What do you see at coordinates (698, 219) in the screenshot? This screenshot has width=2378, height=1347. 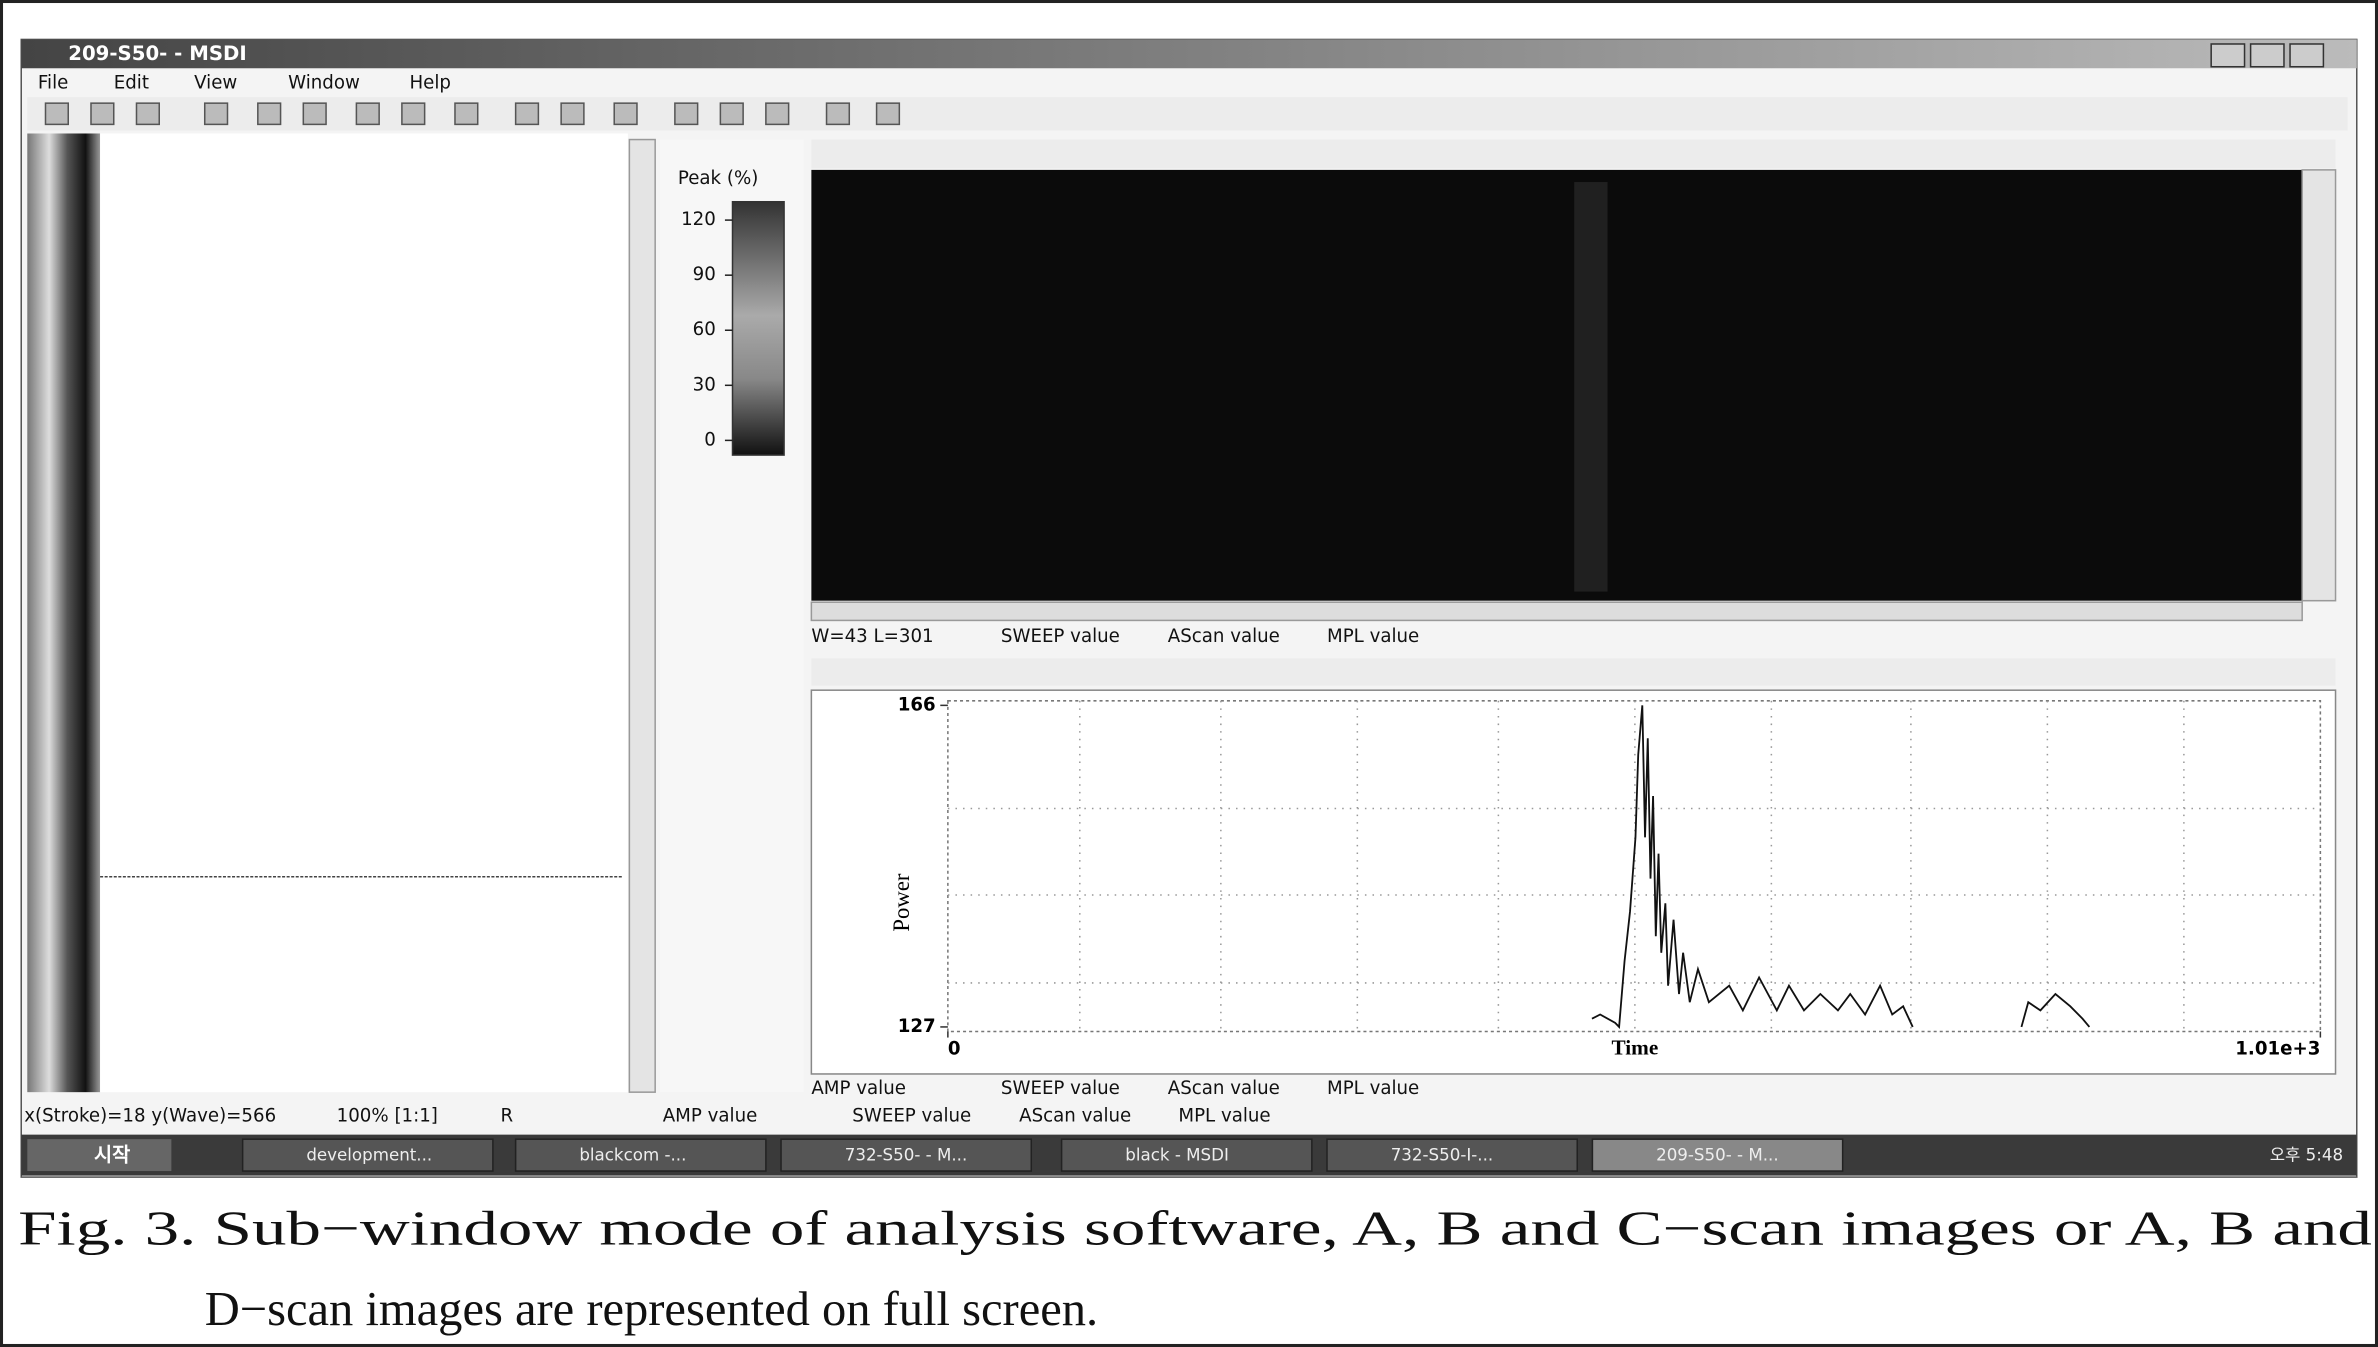 I see `colorbar-tick-label: 120` at bounding box center [698, 219].